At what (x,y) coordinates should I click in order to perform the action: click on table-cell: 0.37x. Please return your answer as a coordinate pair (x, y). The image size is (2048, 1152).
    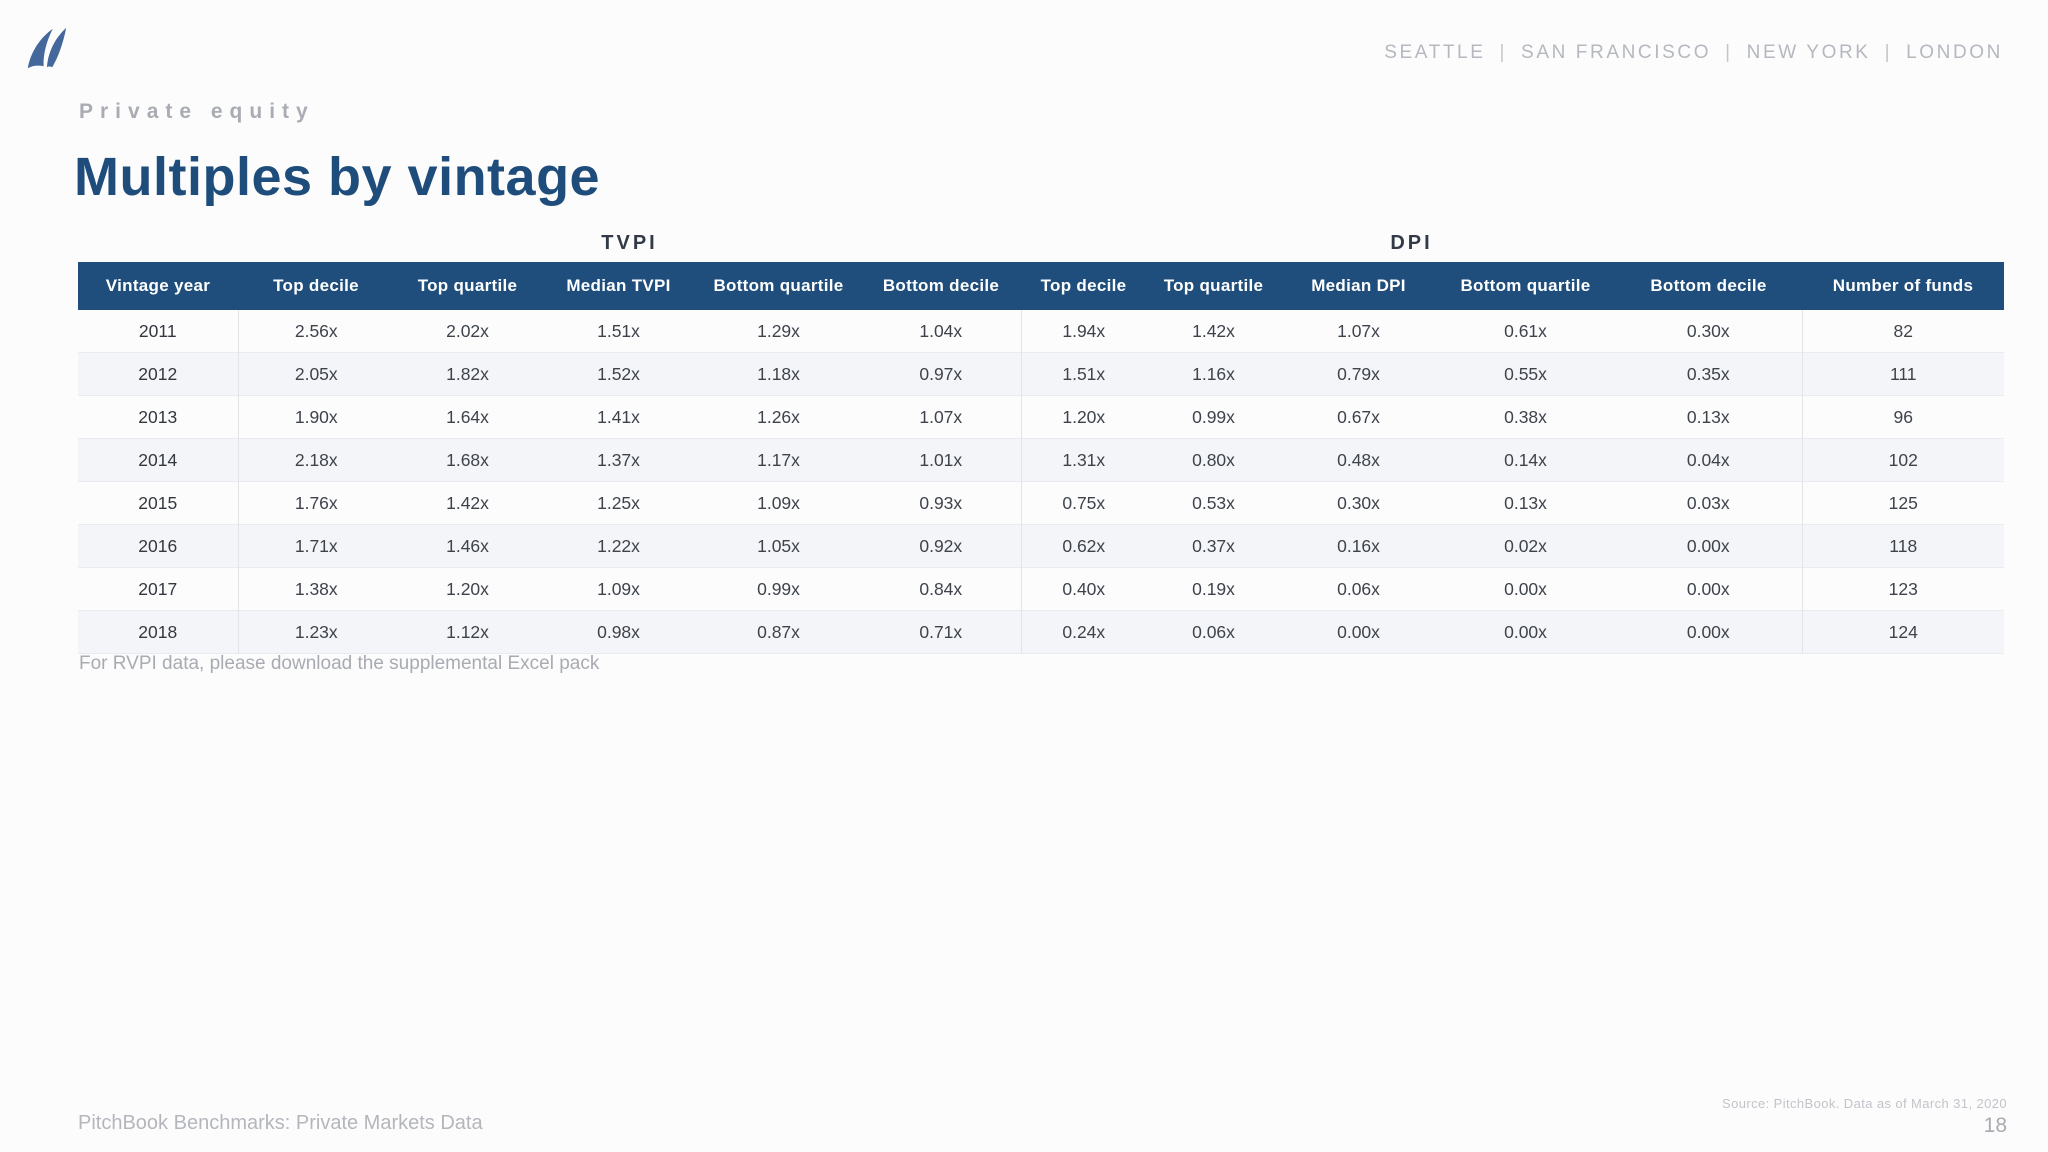
    Looking at the image, I should click on (1213, 546).